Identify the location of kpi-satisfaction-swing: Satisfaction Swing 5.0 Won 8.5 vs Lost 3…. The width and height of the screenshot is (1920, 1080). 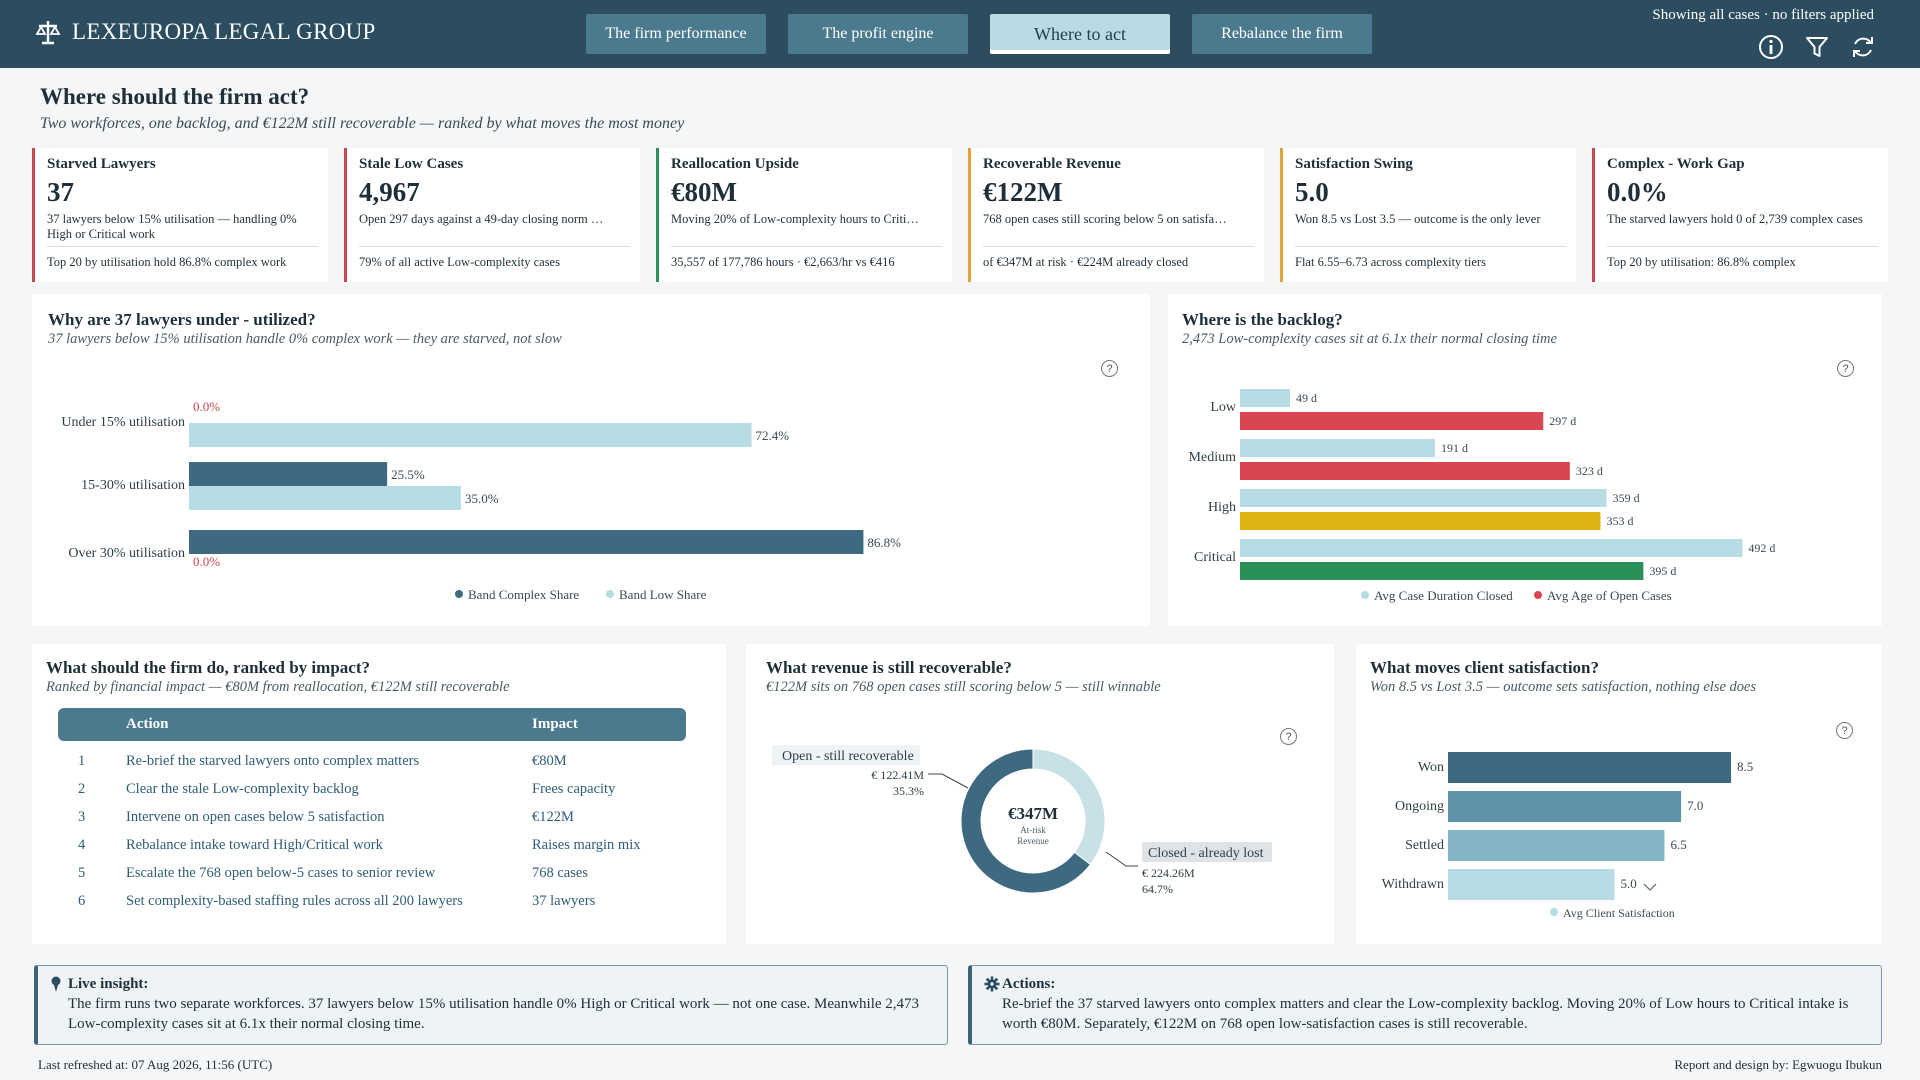
(1428, 215).